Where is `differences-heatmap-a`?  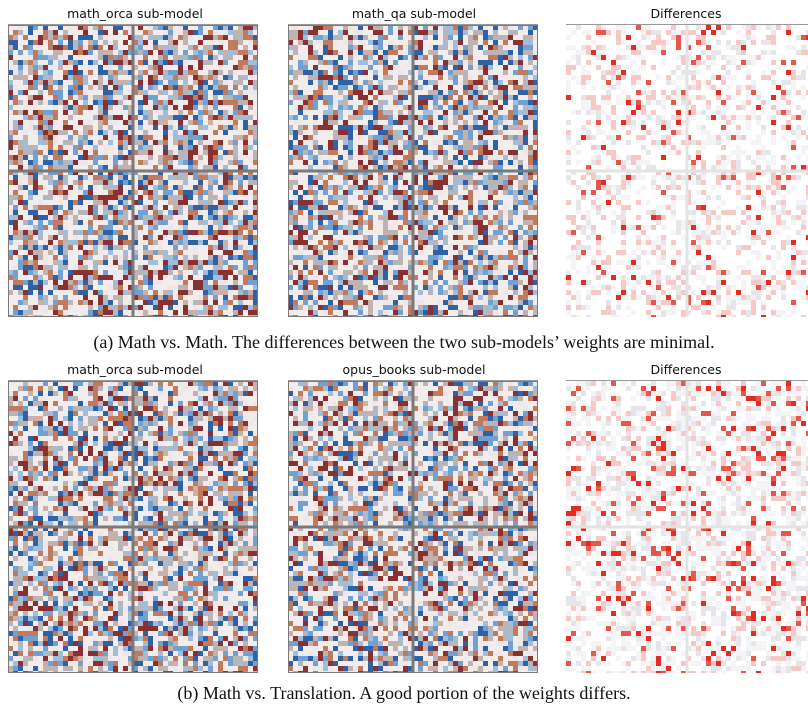
differences-heatmap-a is located at coordinates (687, 178).